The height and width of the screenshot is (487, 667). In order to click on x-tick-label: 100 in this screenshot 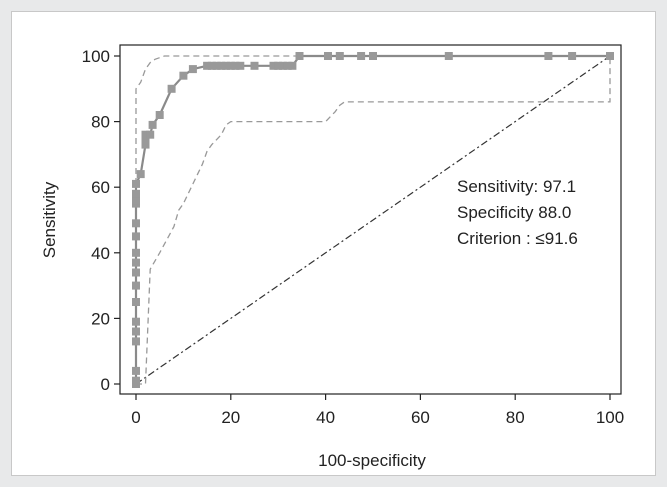, I will do `click(610, 417)`.